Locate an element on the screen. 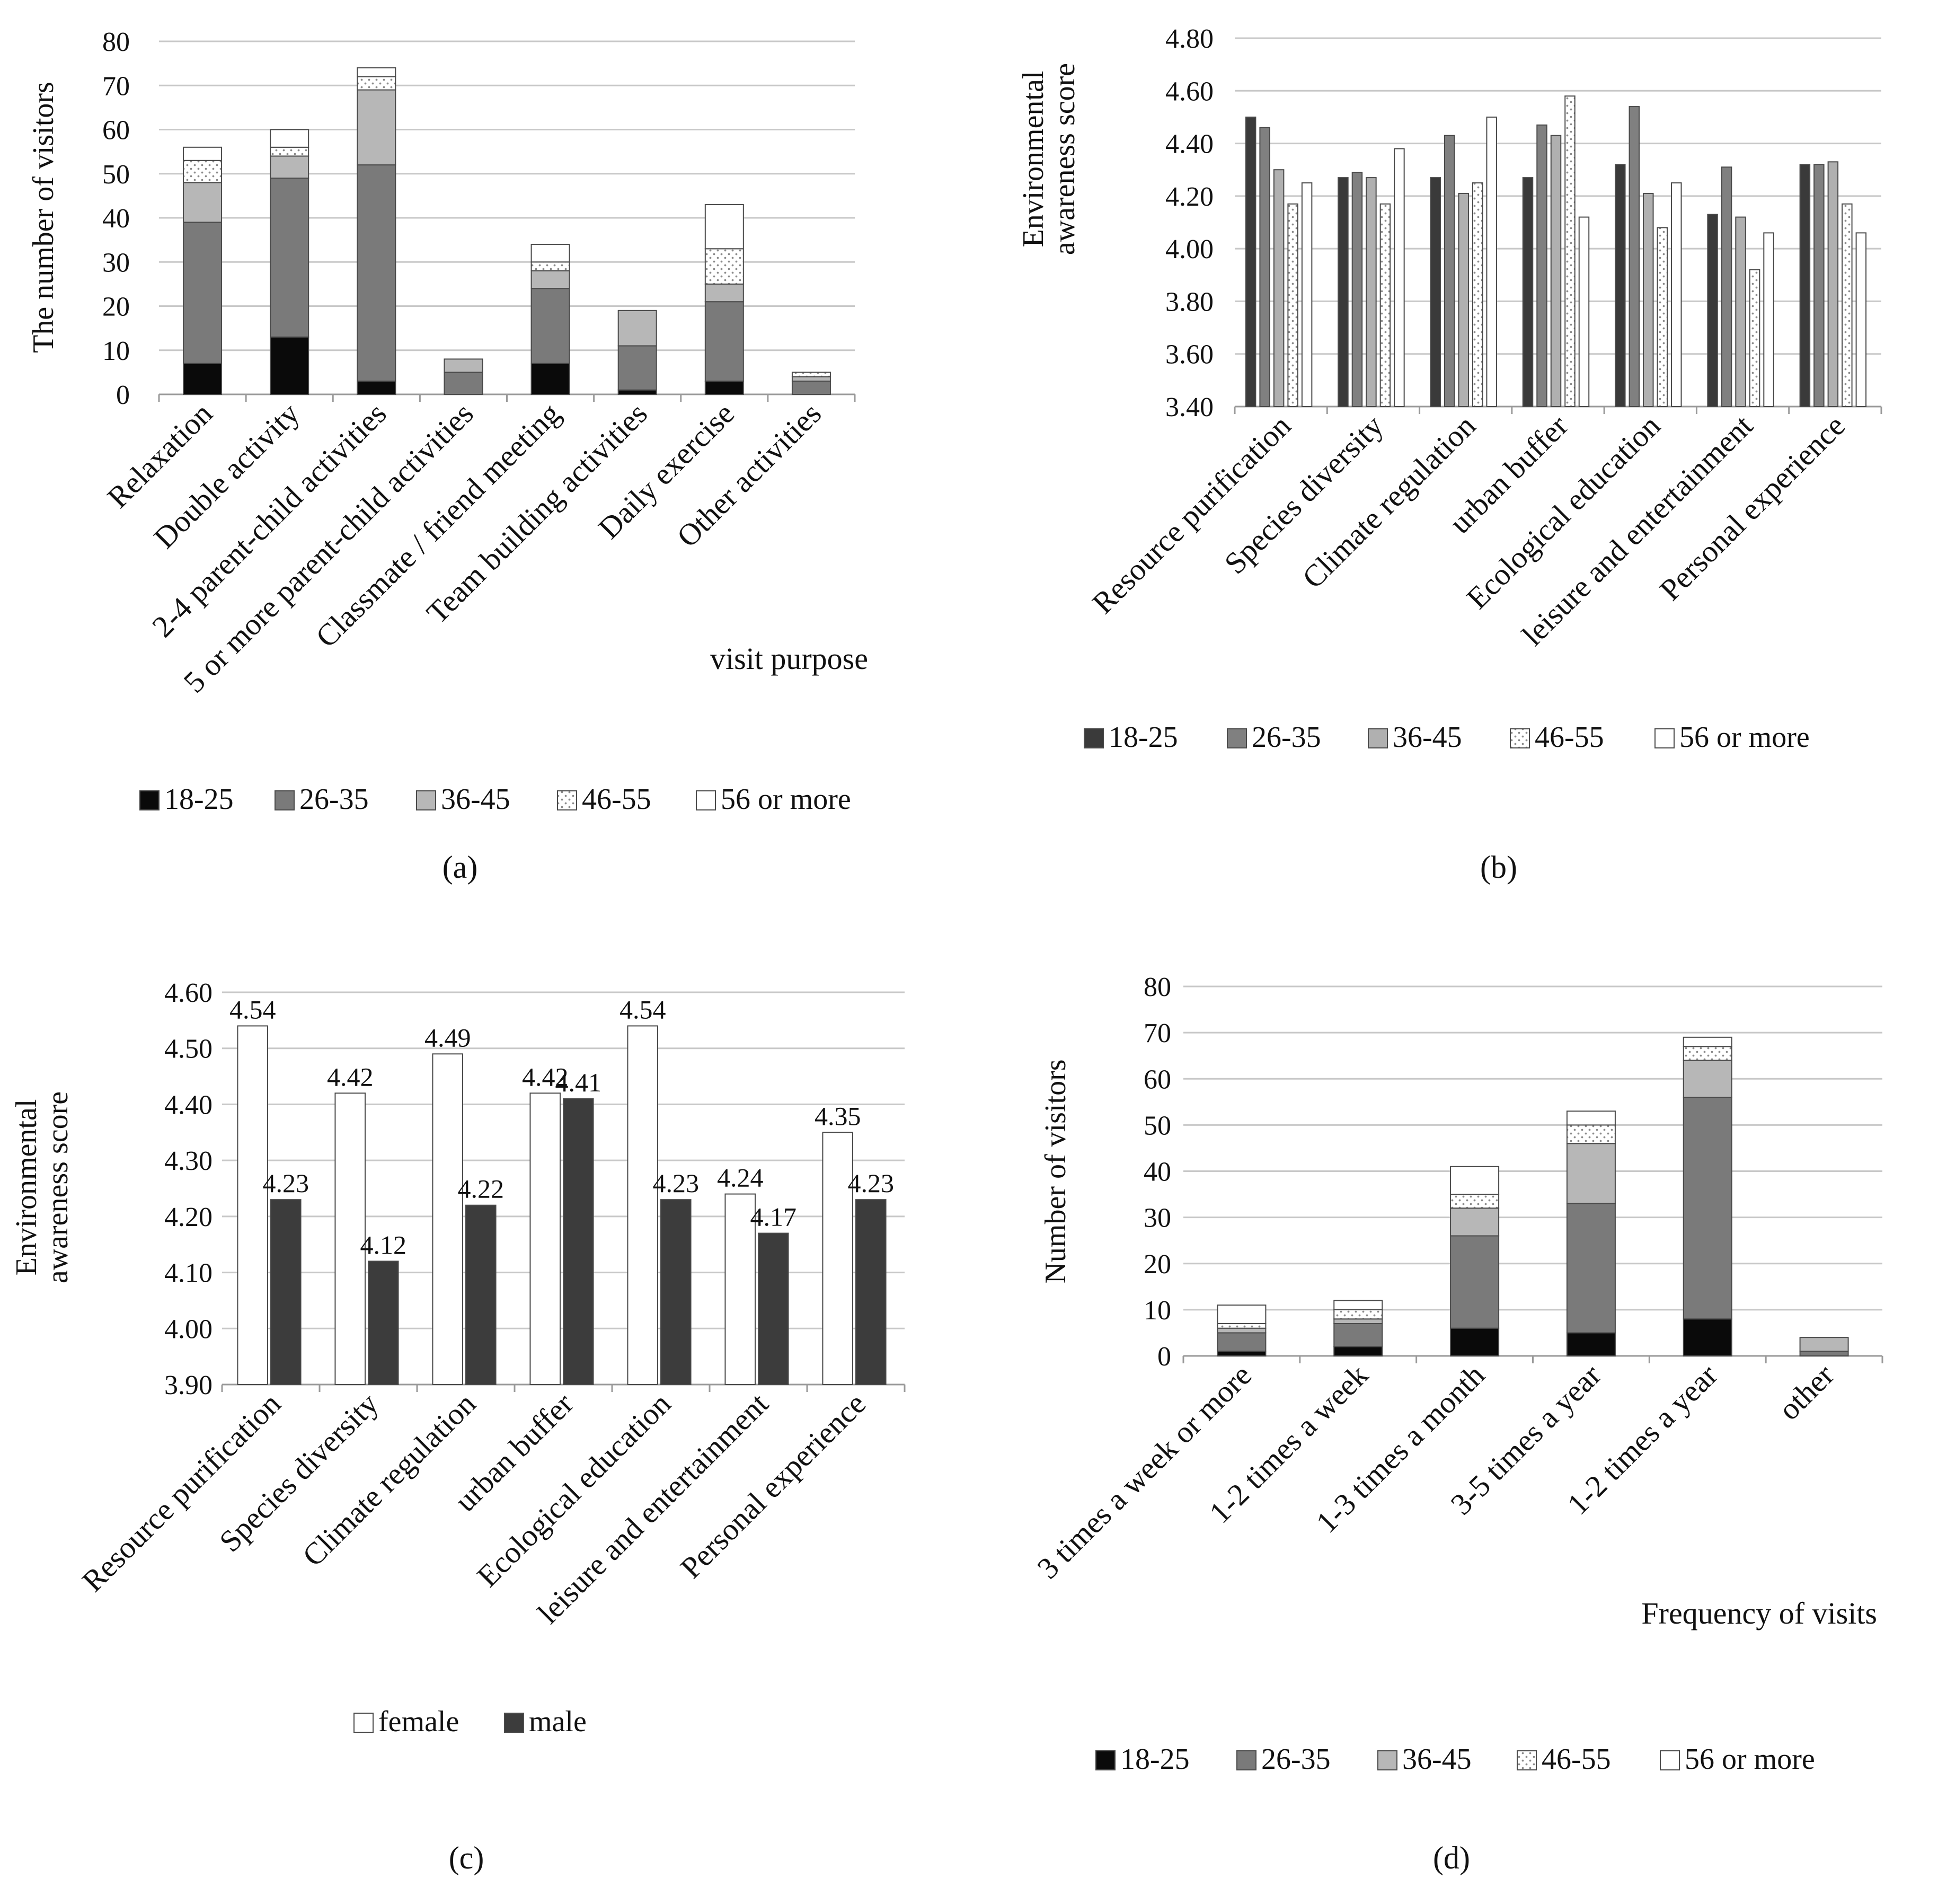 The width and height of the screenshot is (1938, 1904). data-label: 4.24 is located at coordinates (741, 1178).